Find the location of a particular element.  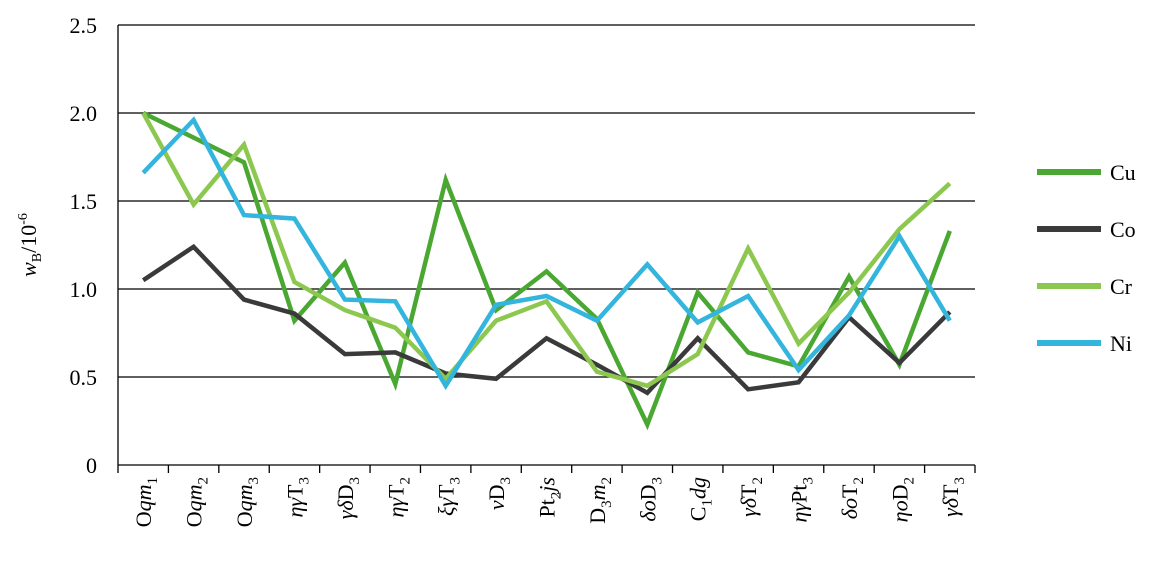

x-tick-label: δοT2 is located at coordinates (852, 498).